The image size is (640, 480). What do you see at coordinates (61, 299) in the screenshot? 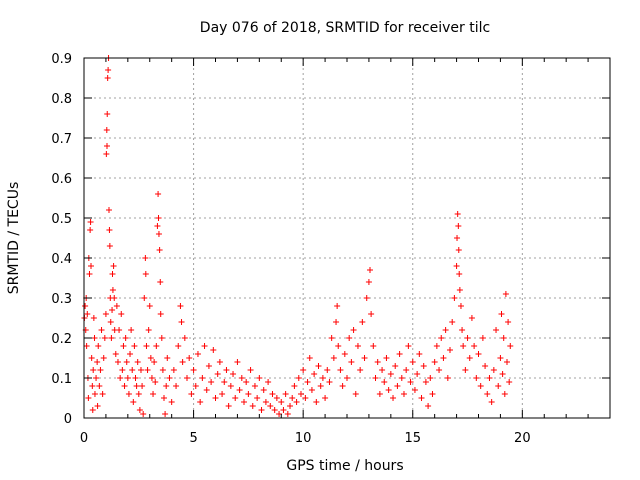
I see `y-tick-label: 0.3` at bounding box center [61, 299].